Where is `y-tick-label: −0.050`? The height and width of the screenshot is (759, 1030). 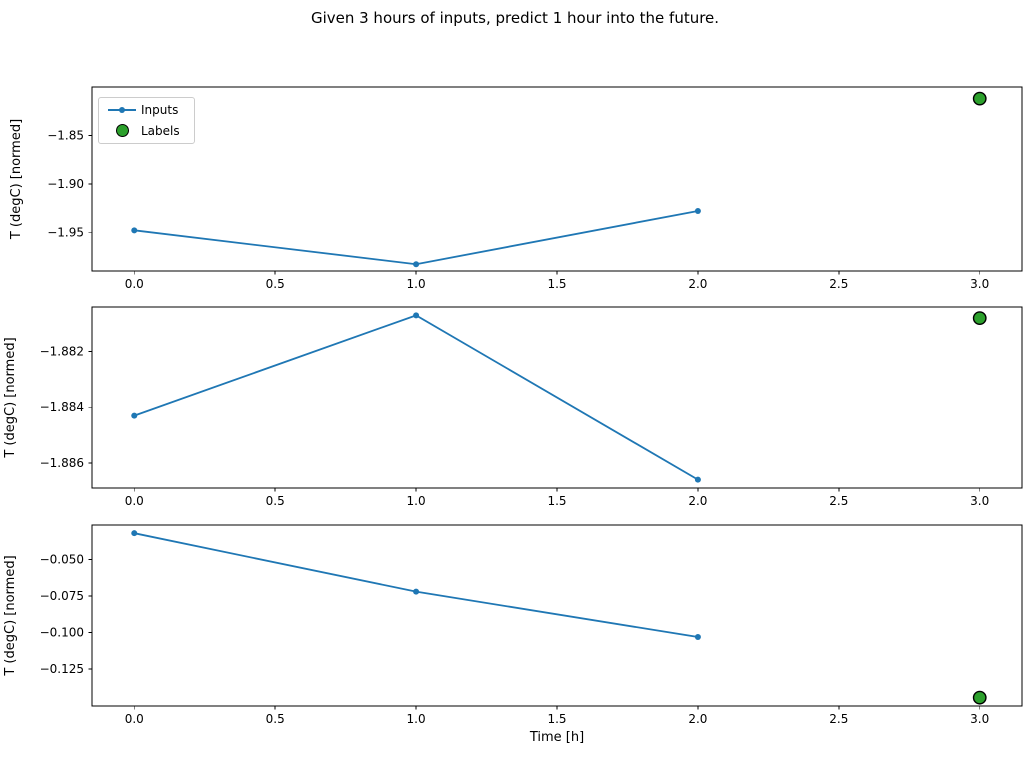
y-tick-label: −0.050 is located at coordinates (62, 560).